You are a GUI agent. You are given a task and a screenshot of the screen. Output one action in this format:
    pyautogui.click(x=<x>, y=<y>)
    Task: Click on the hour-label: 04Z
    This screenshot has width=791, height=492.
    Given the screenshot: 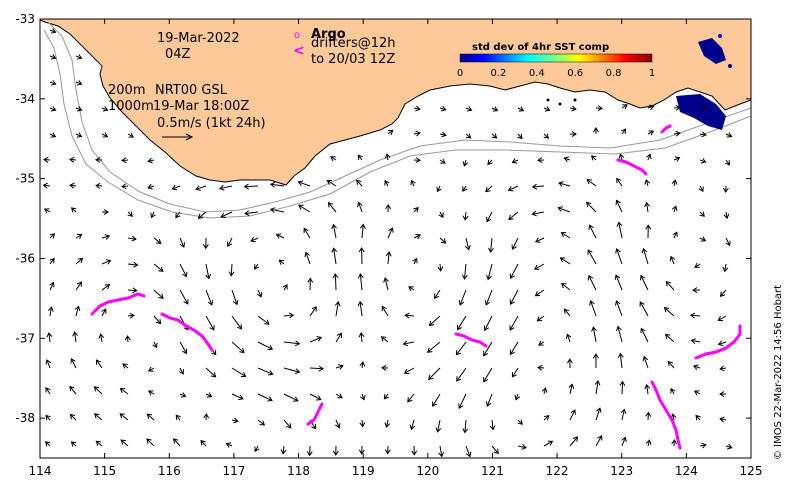 What is the action you would take?
    pyautogui.click(x=178, y=54)
    